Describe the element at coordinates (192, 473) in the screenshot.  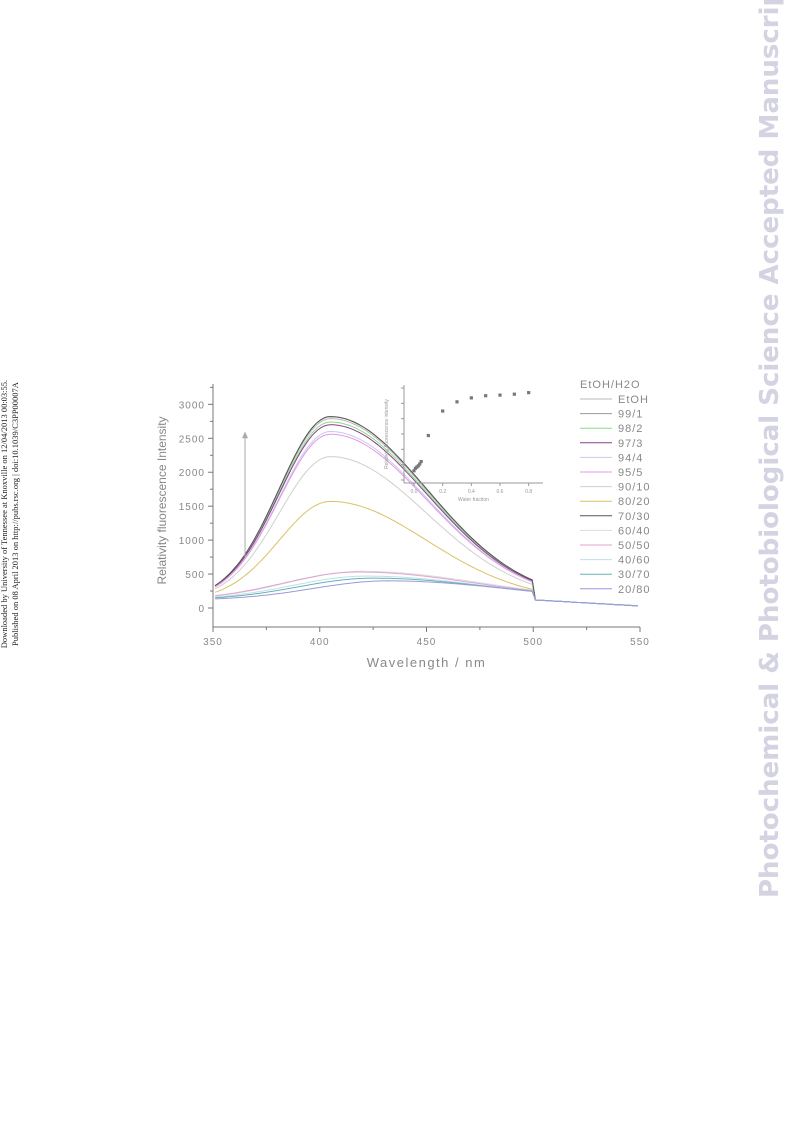
I see `y-tick-label: 2000` at that location.